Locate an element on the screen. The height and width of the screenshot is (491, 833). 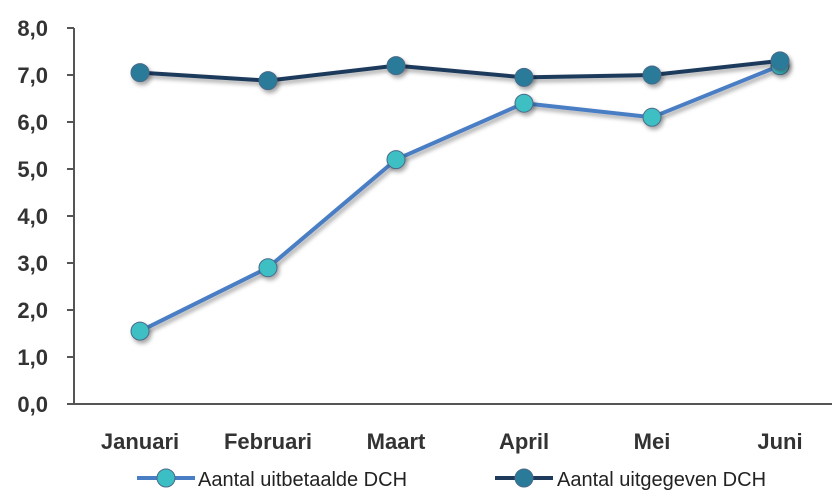
x-tick-label: Mei is located at coordinates (652, 441).